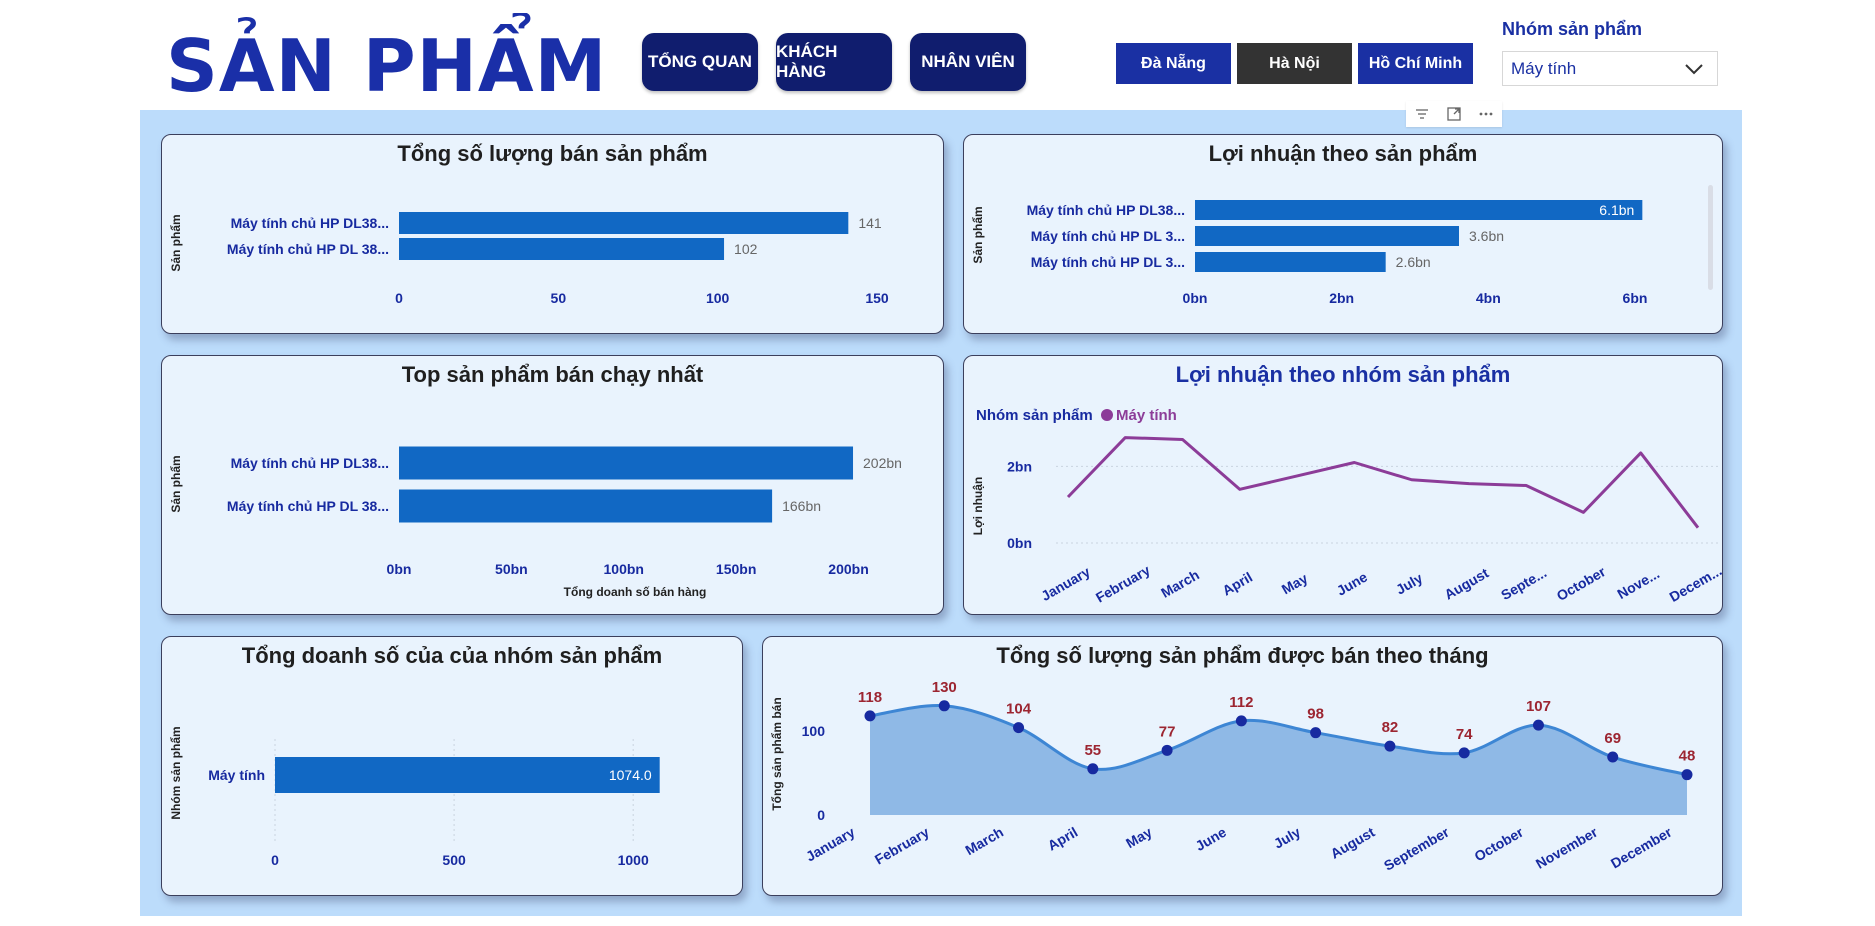  What do you see at coordinates (1315, 714) in the screenshot?
I see `data-label-6: 98` at bounding box center [1315, 714].